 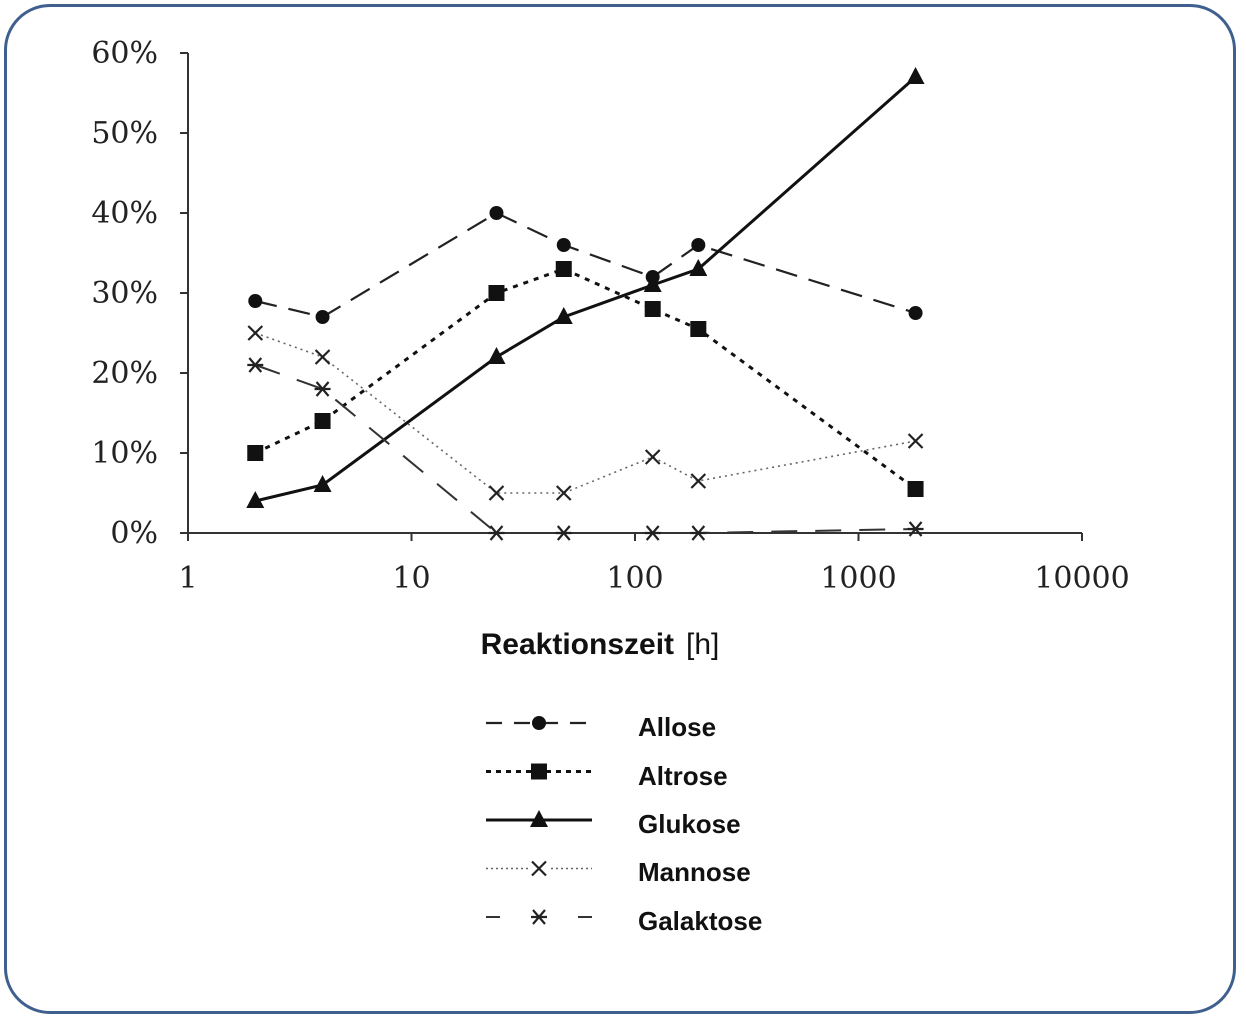 I want to click on legend-swatch-altrose, so click(x=539, y=771).